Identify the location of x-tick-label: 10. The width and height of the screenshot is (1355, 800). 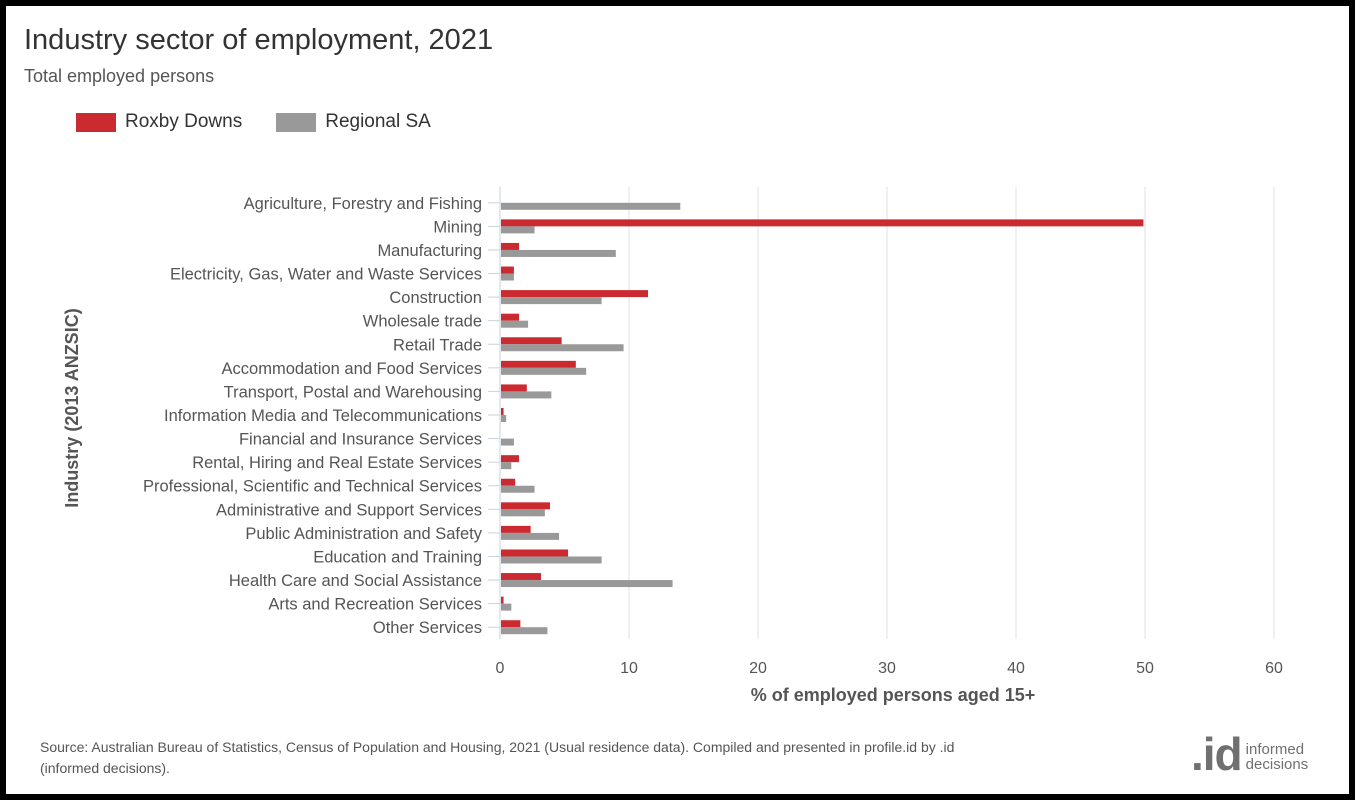
(629, 668).